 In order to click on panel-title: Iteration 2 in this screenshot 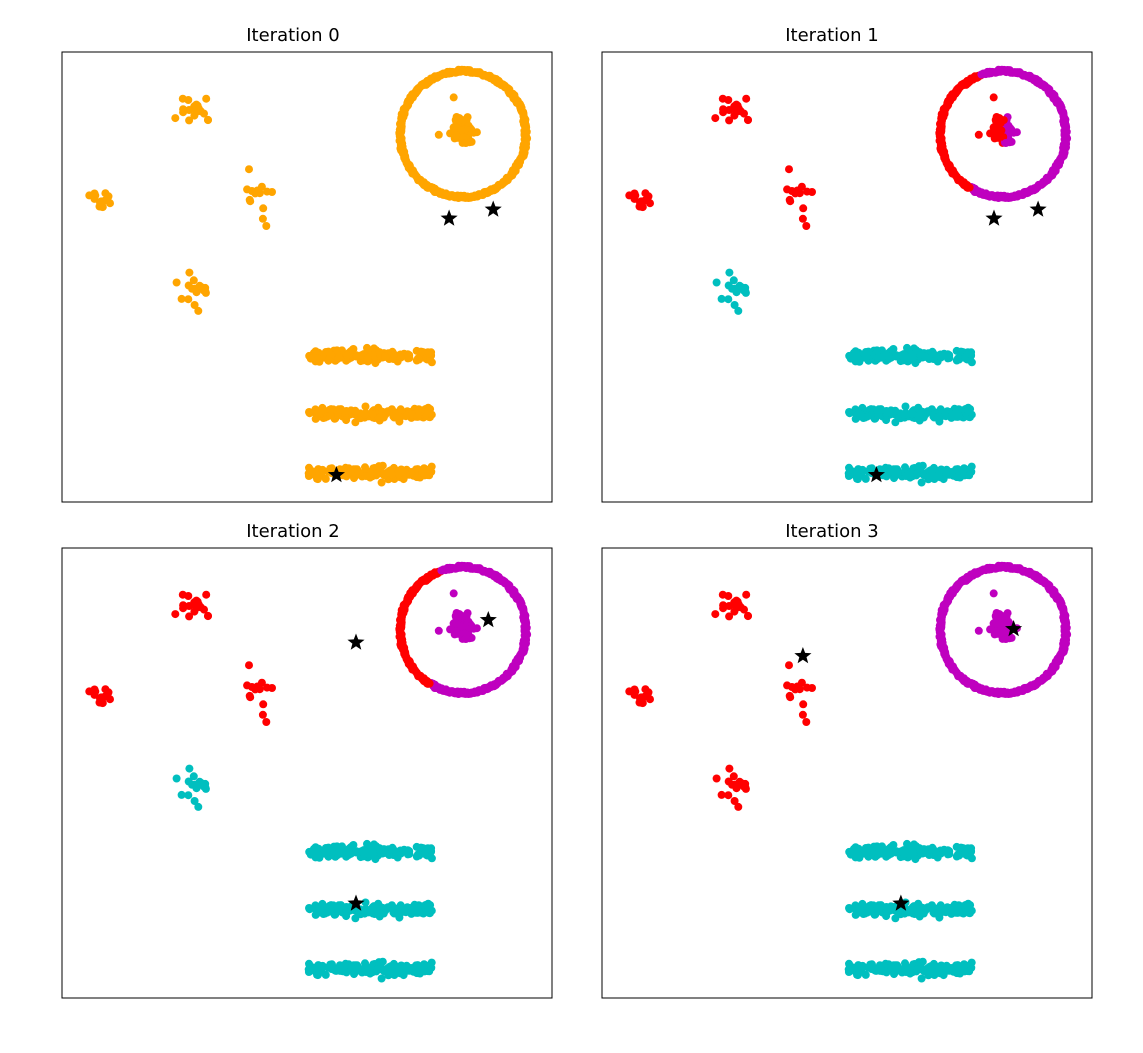, I will do `click(293, 531)`.